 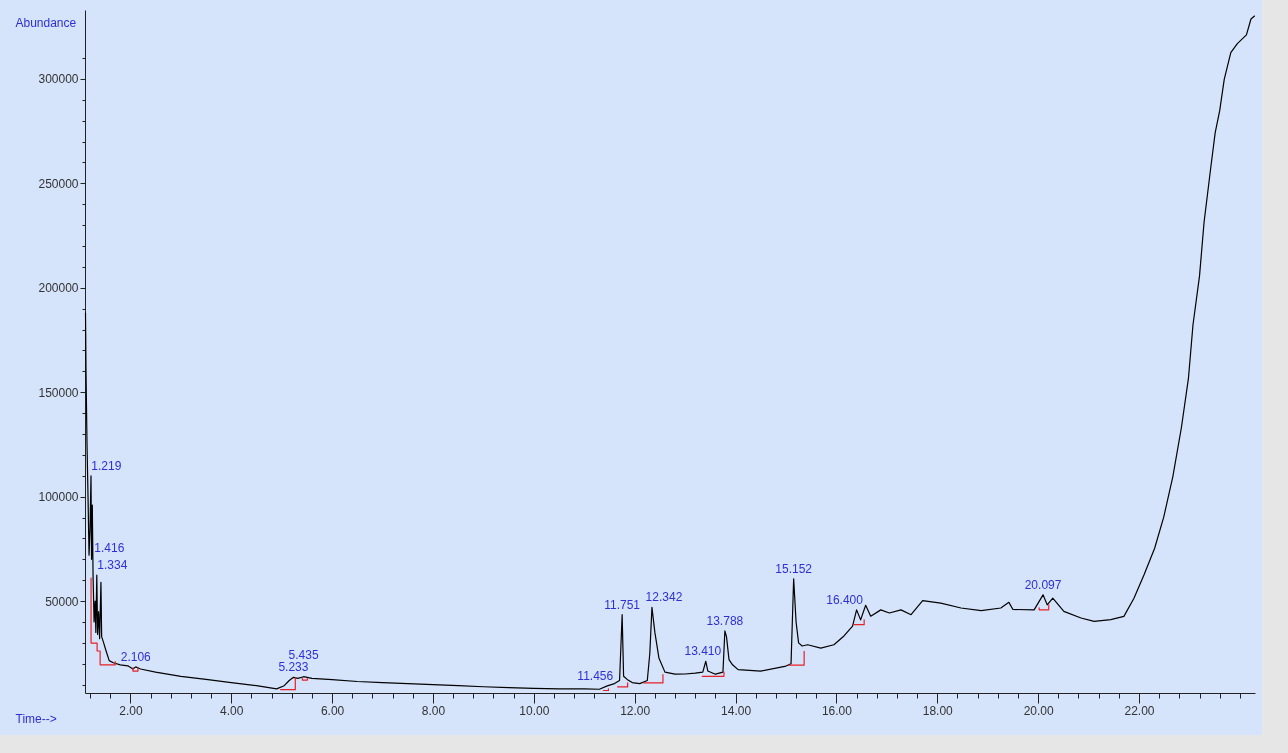 What do you see at coordinates (106, 465) in the screenshot?
I see `annotation: 1.219` at bounding box center [106, 465].